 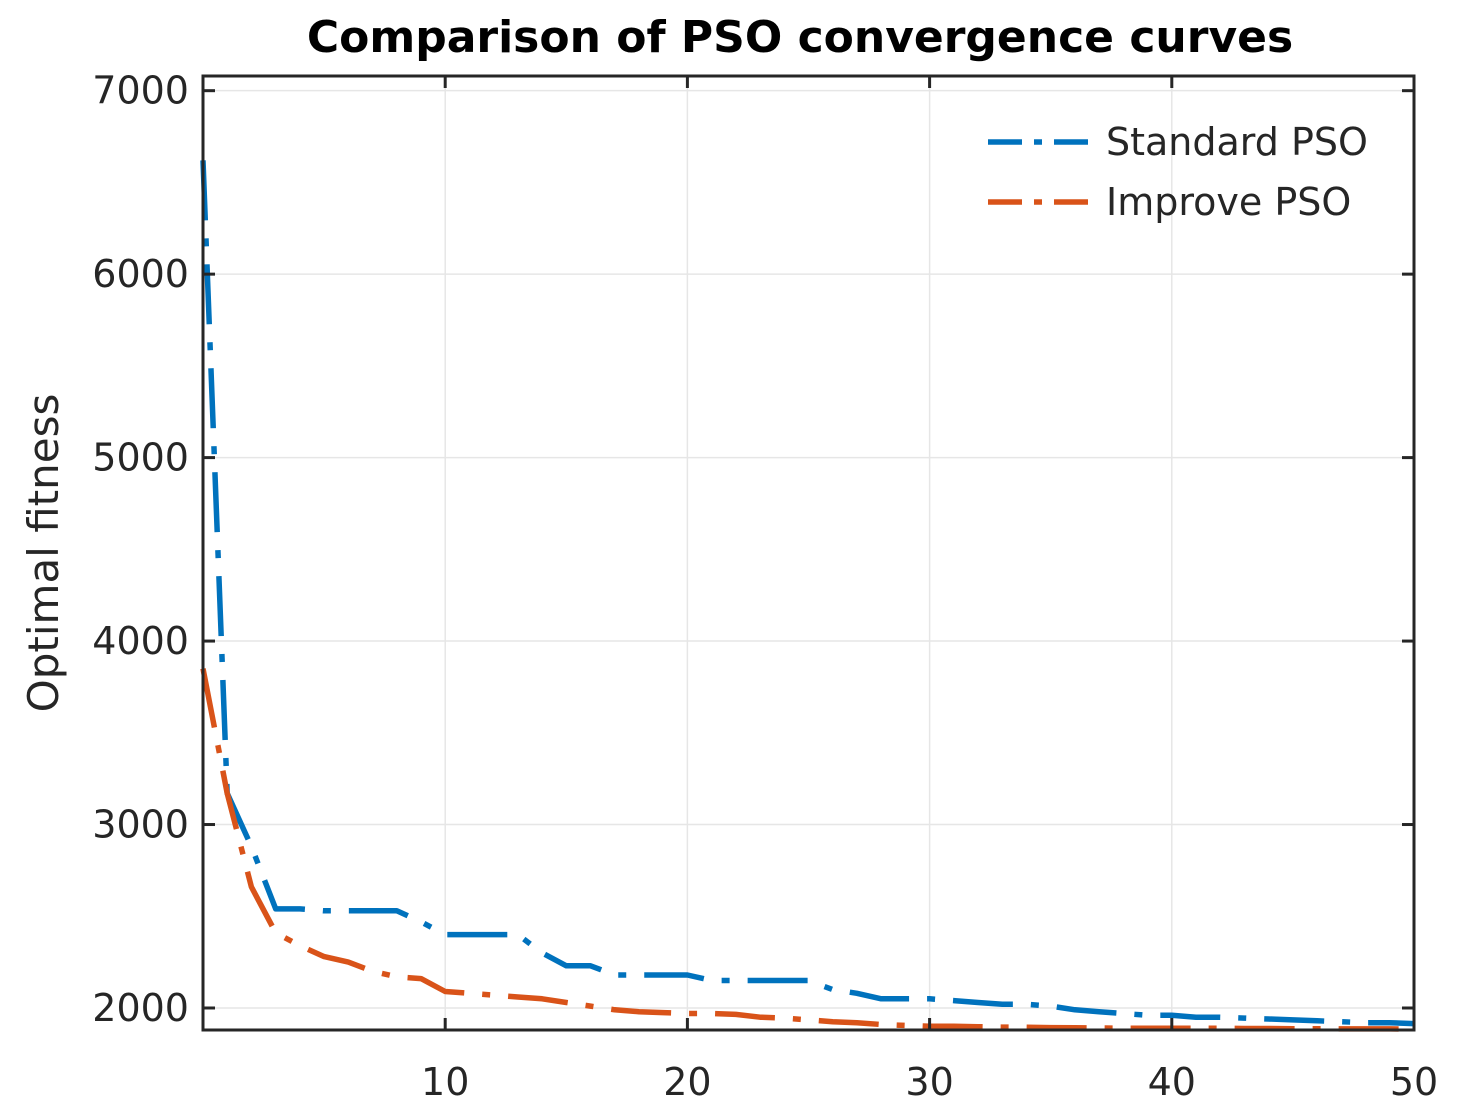 I want to click on legend-label: Improve PSO, so click(x=1228, y=202).